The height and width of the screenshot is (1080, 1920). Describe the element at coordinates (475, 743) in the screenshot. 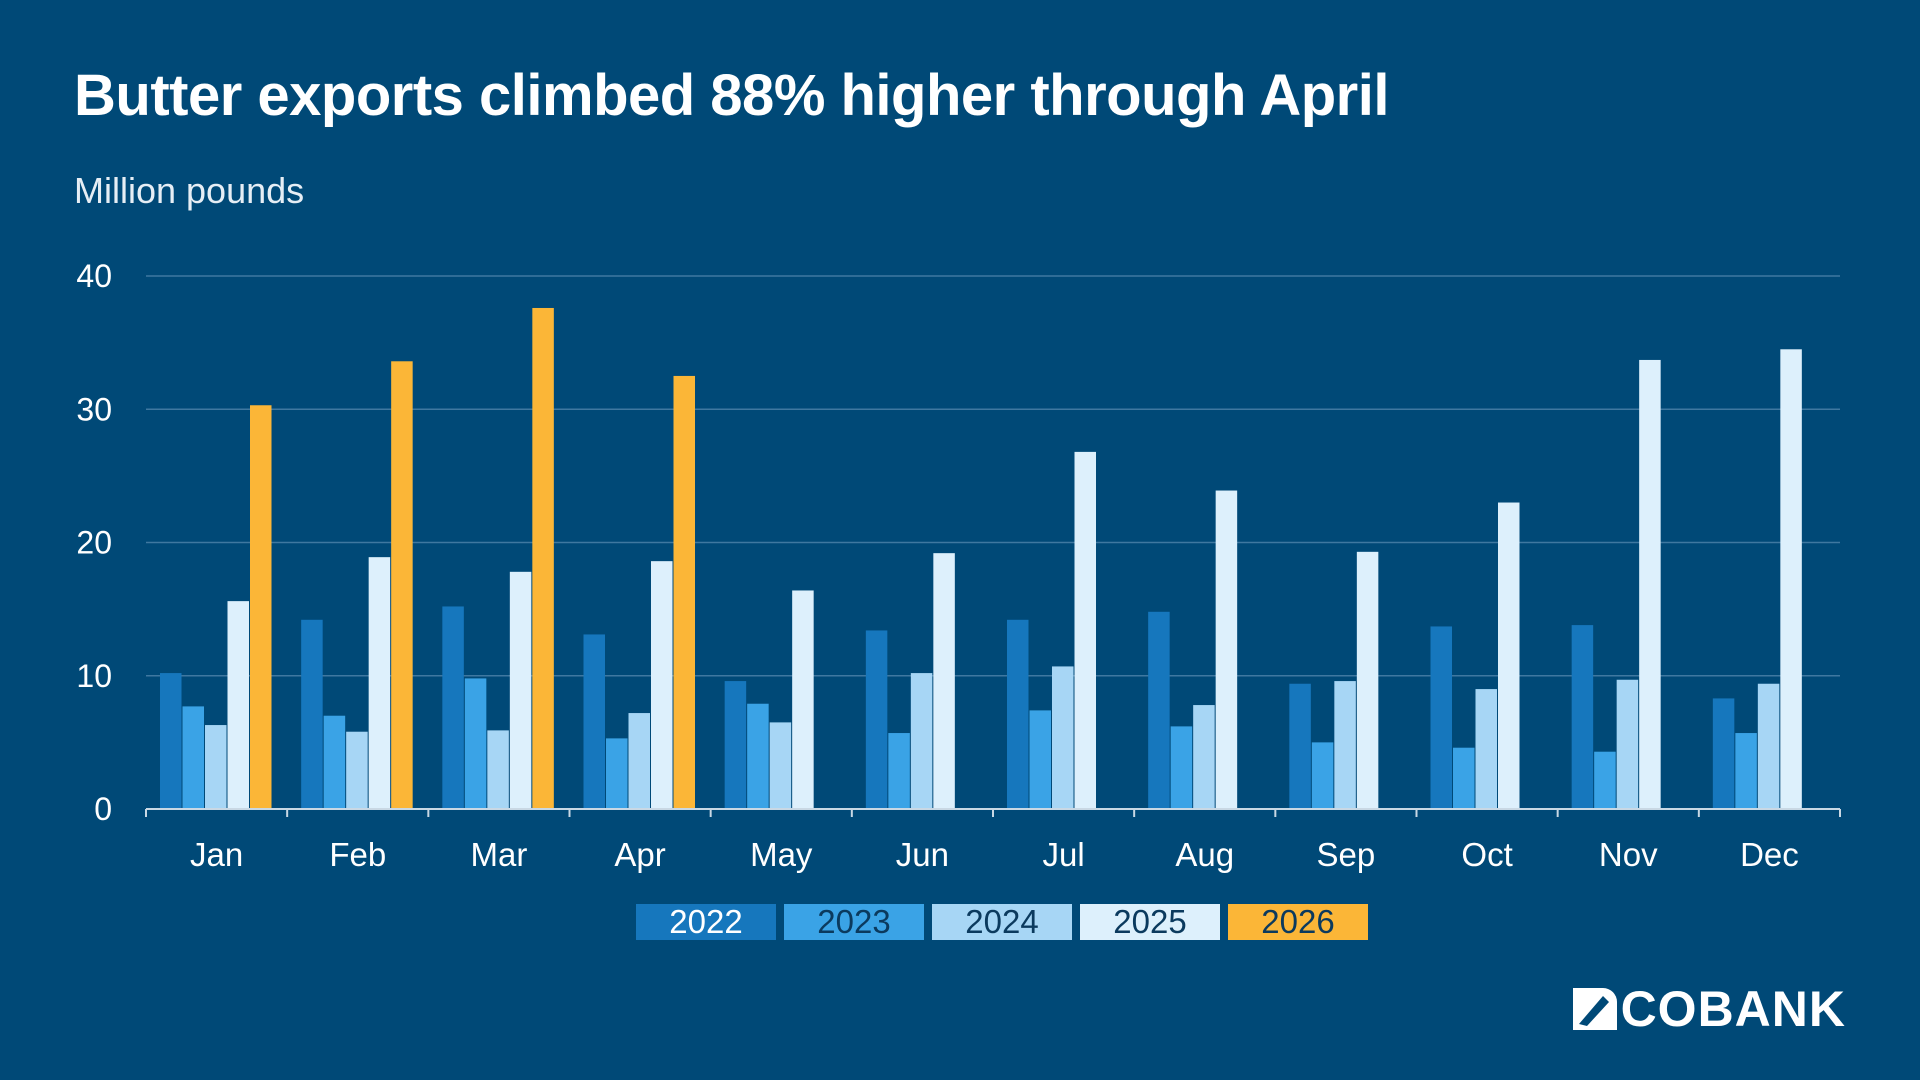

I see `bar-2023-Mar` at that location.